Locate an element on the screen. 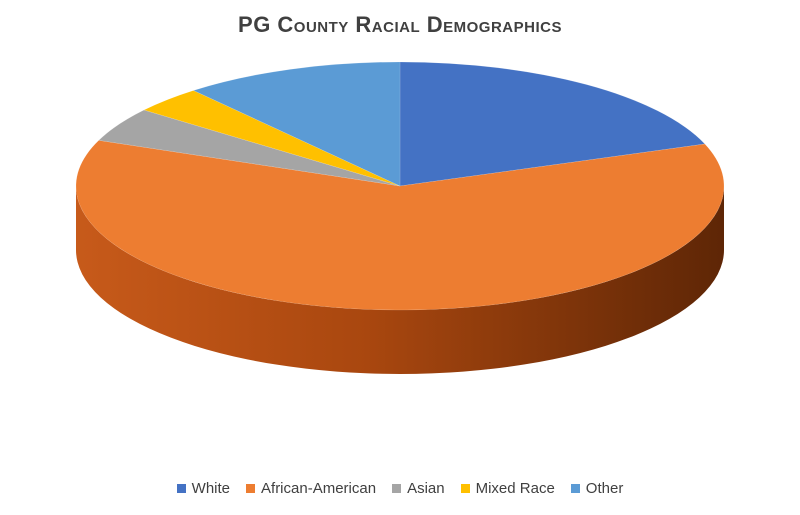  pie-slice-mixed-race is located at coordinates (272, 138).